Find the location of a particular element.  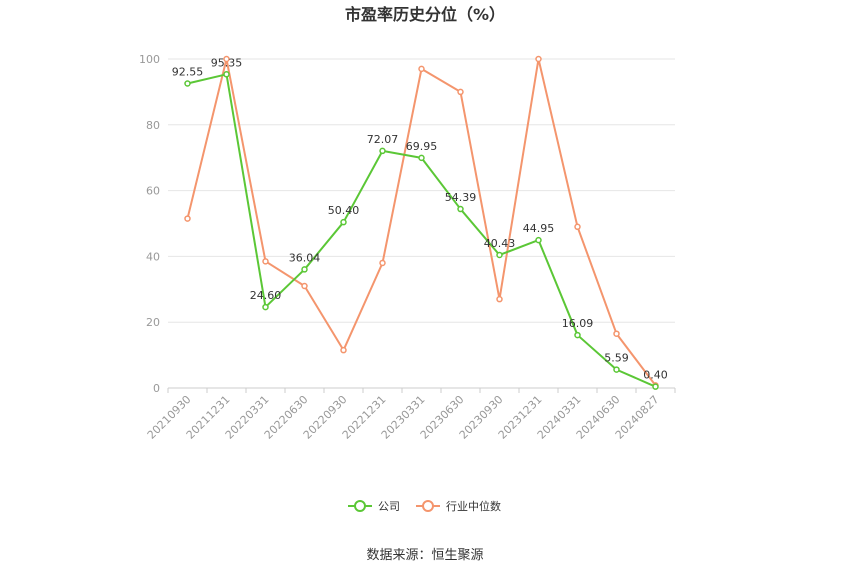

data-label: 36.04 is located at coordinates (305, 257).